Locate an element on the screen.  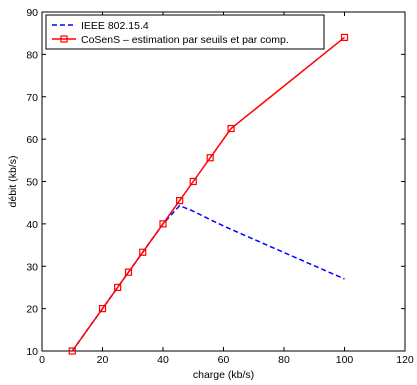
x-tick-label: 100 is located at coordinates (345, 360).